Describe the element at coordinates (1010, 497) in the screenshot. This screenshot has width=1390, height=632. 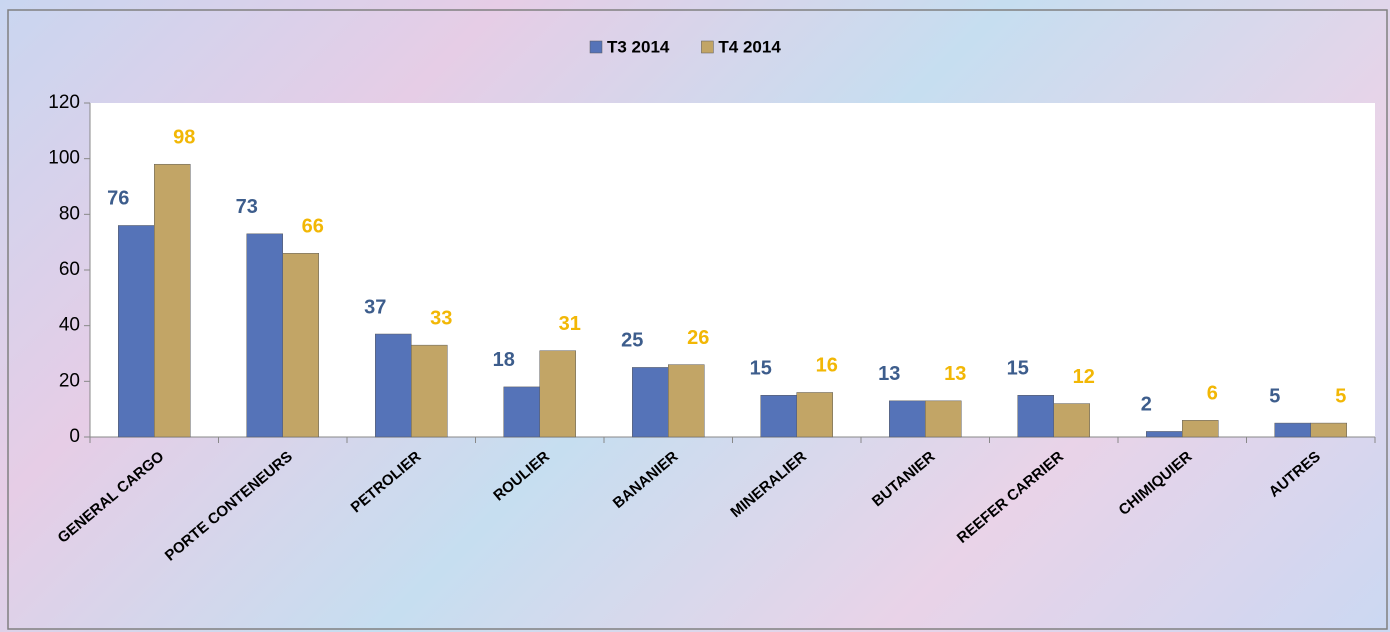
I see `x-tick-label: REEFER CARRIER` at that location.